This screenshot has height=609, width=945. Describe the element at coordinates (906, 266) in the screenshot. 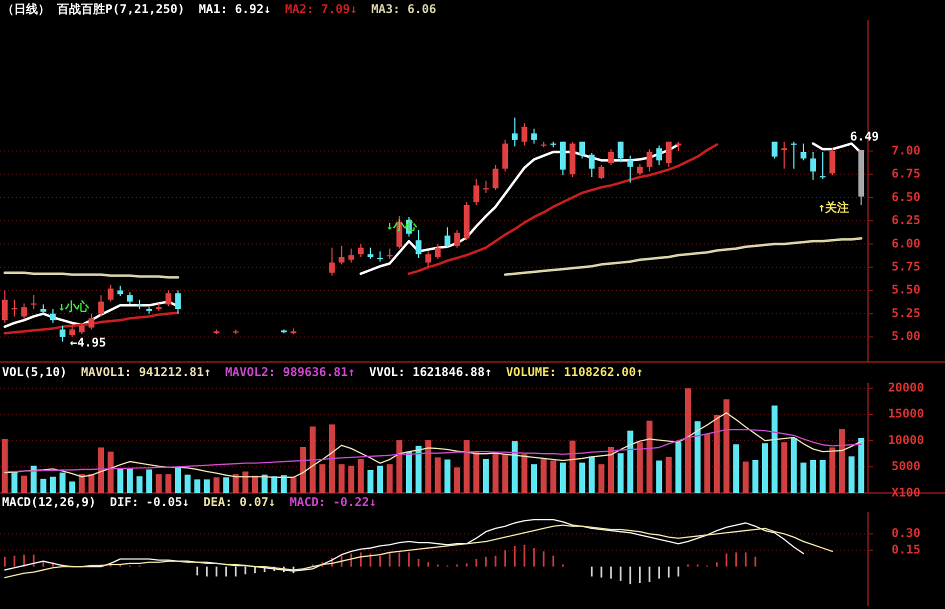

I see `y-tick-label: 5.75` at that location.